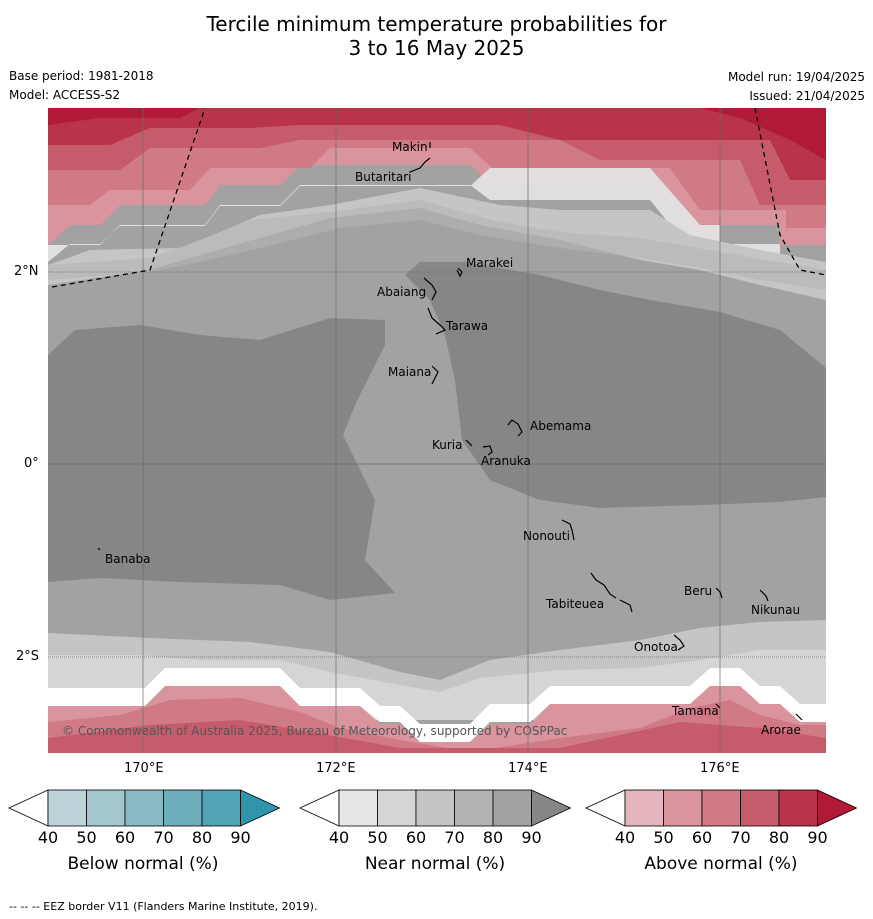 This screenshot has height=919, width=873. What do you see at coordinates (656, 647) in the screenshot?
I see `island-label-onotoa: Onotoa` at bounding box center [656, 647].